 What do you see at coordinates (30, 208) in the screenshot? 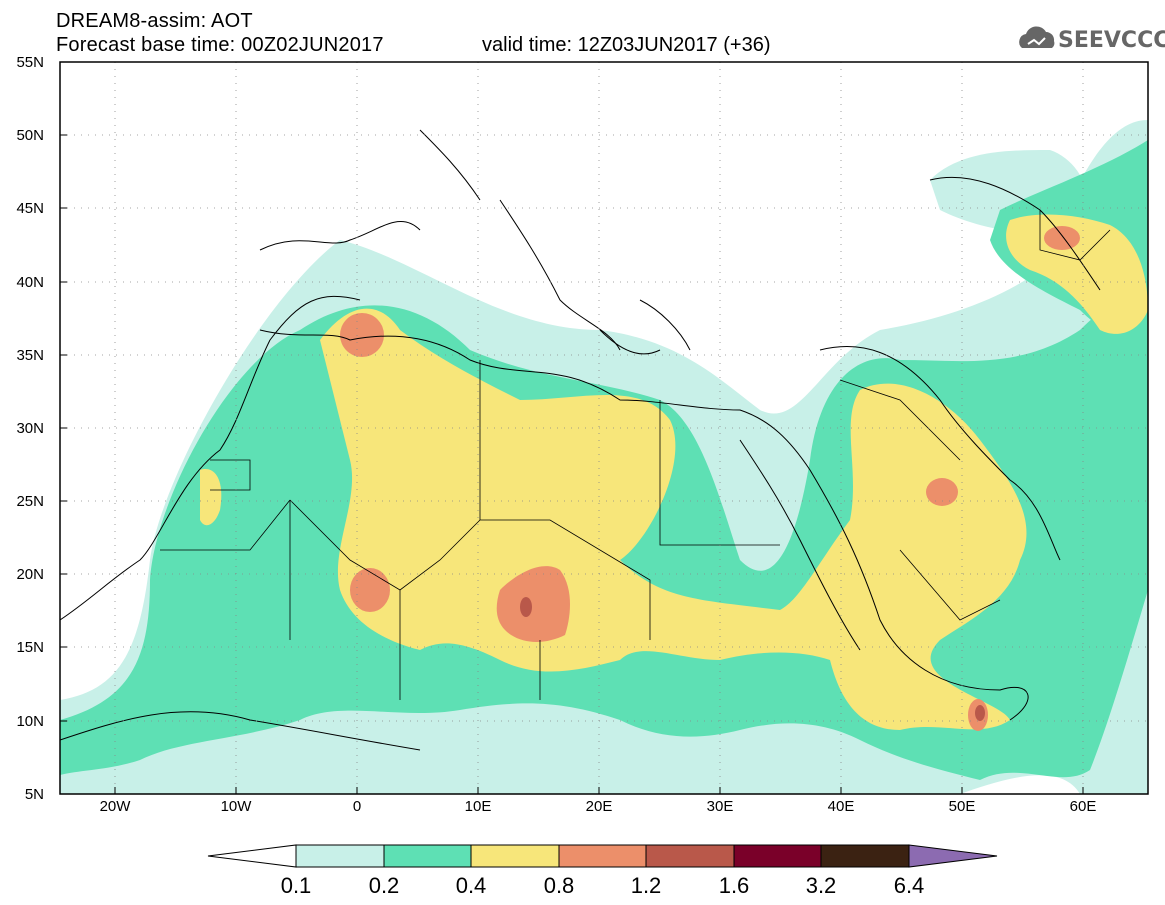
I see `lat-label: 45N` at bounding box center [30, 208].